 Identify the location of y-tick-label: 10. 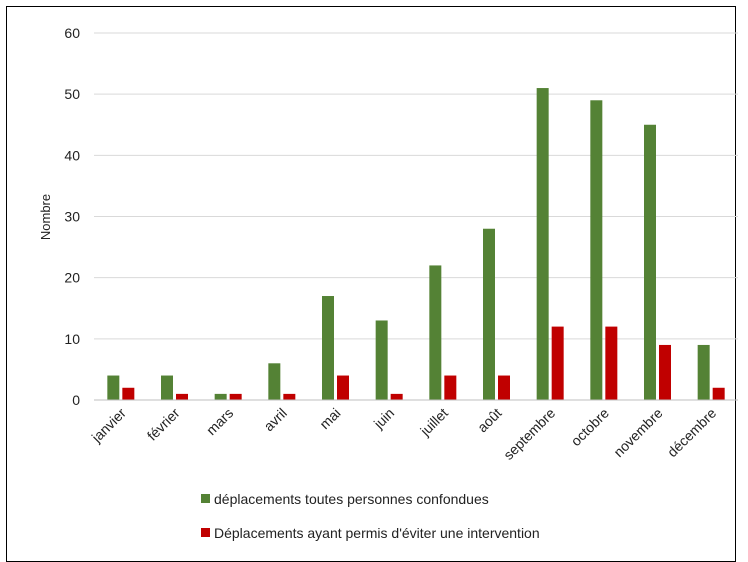
(72, 339).